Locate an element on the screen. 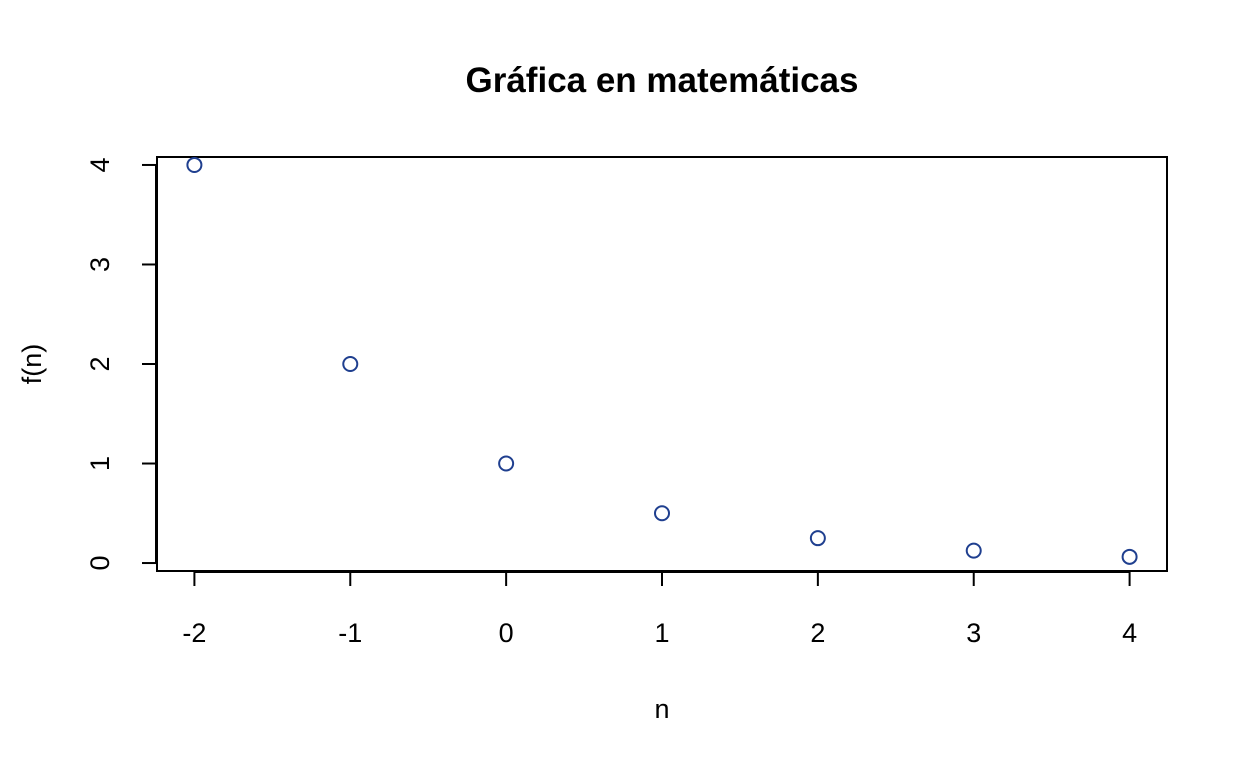  y-axis-label: f(n) is located at coordinates (32, 364).